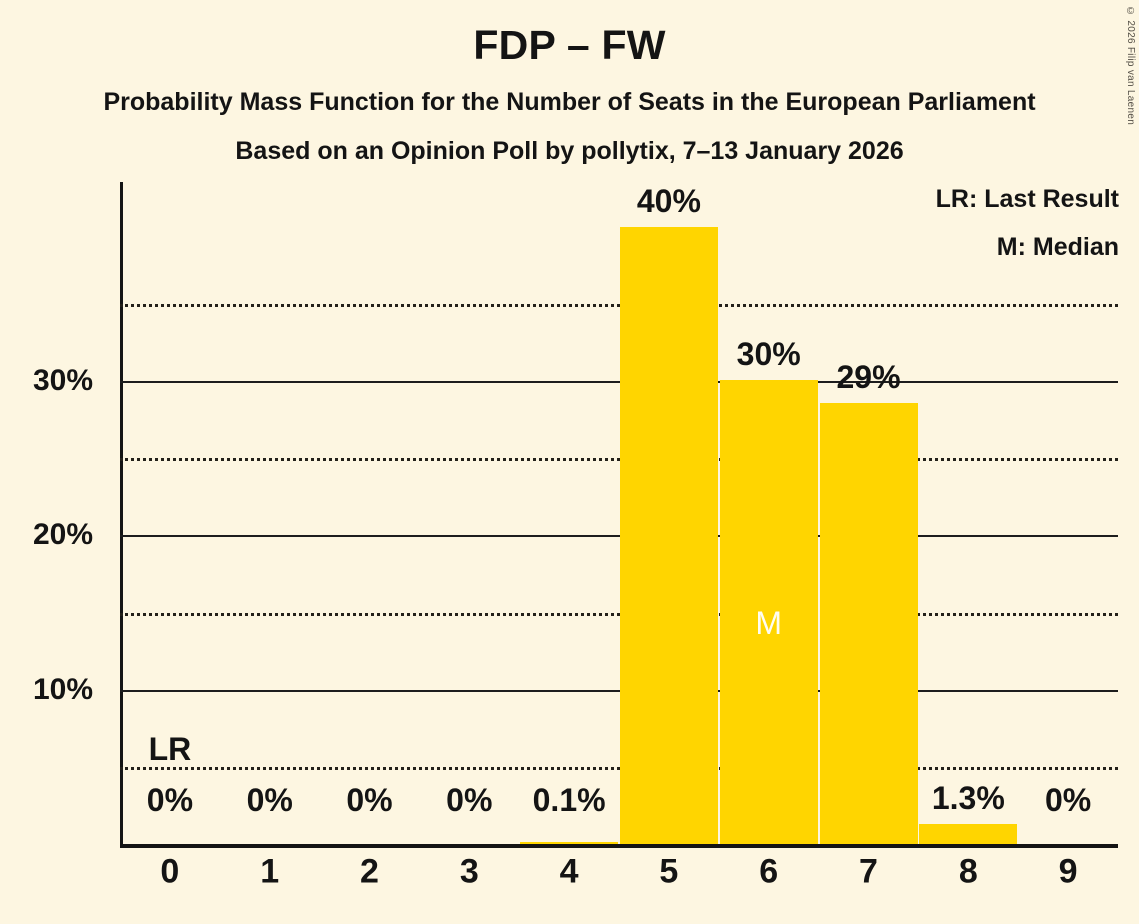 This screenshot has height=924, width=1139. Describe the element at coordinates (668, 200) in the screenshot. I see `bar-value-label: 40%` at that location.